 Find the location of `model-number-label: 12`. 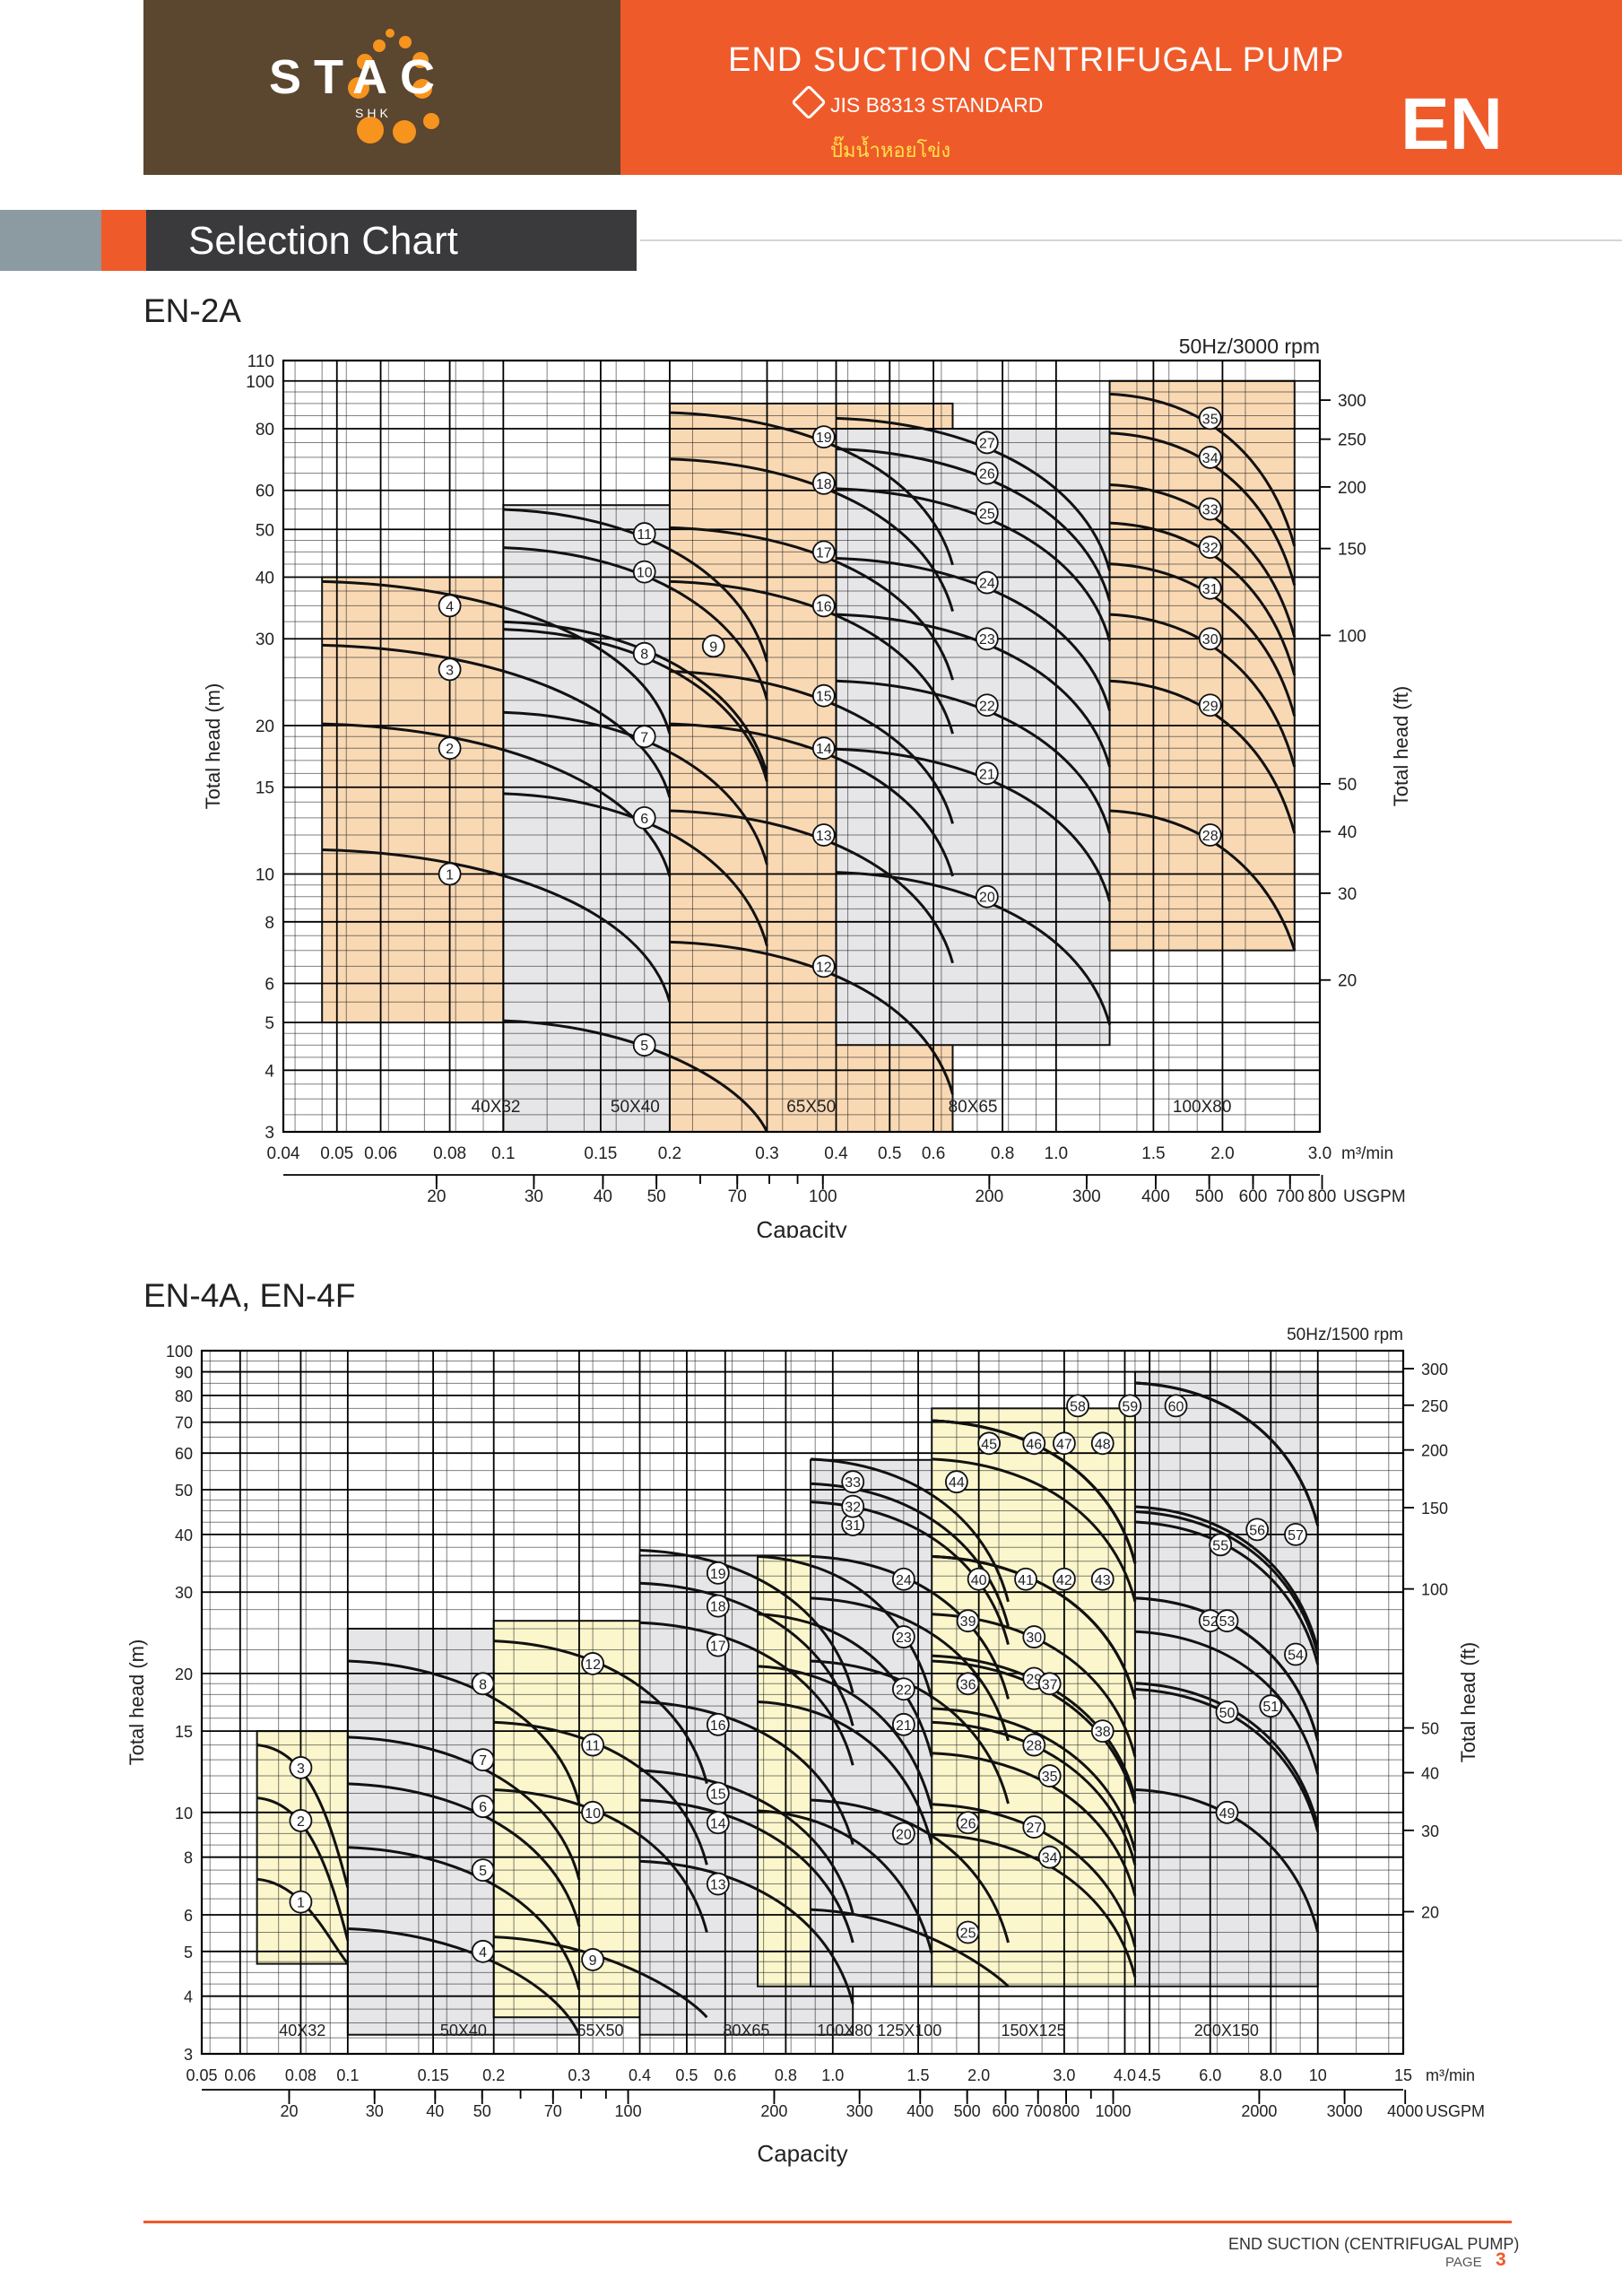

model-number-label: 12 is located at coordinates (593, 1665).